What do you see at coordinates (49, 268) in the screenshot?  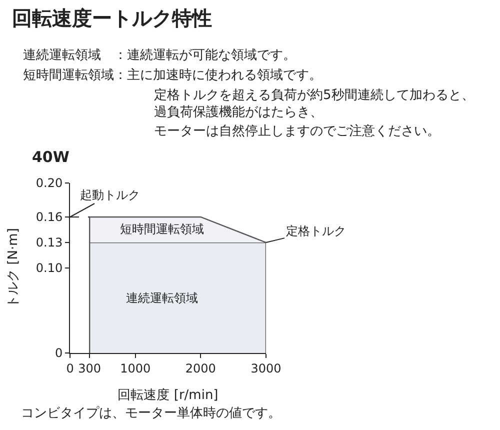 I see `y-tick-label: 0.10` at bounding box center [49, 268].